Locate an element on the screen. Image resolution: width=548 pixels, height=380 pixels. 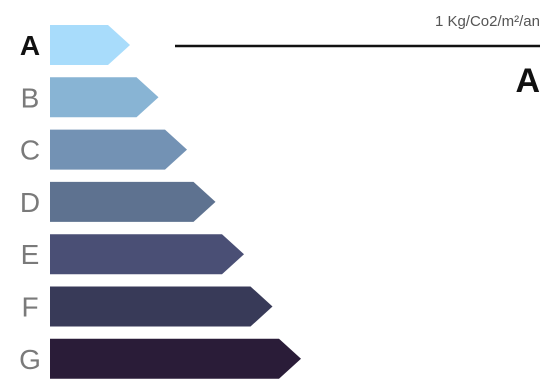
rating-bar-g is located at coordinates (175, 358).